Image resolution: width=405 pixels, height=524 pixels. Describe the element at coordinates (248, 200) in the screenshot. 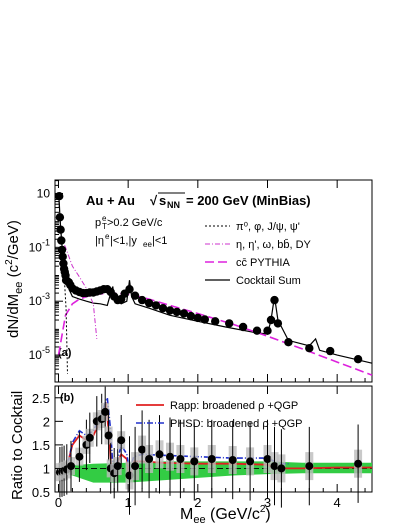

I see `energy-label: = 200 GeV (MinBias)` at that location.